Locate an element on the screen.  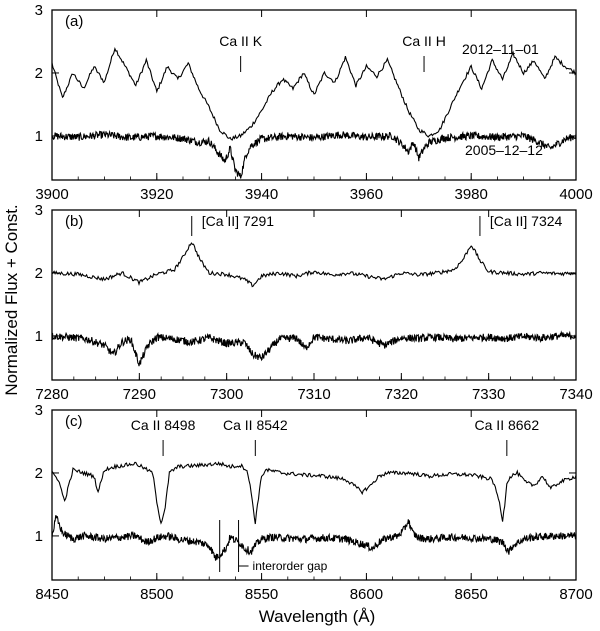
y-axis-title: Normalized Flux + Const. is located at coordinates (11, 299).